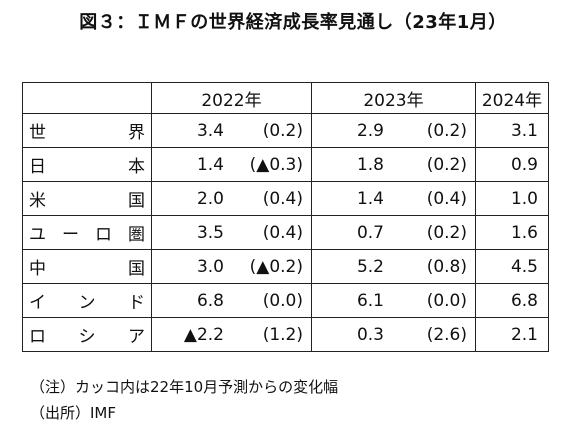  I want to click on forecast-value-2023: 5.2, so click(370, 266).